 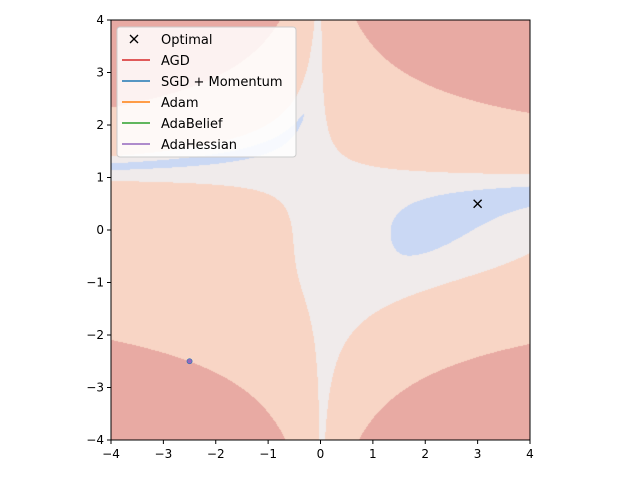 I want to click on x-tick-label: −4, so click(x=111, y=454).